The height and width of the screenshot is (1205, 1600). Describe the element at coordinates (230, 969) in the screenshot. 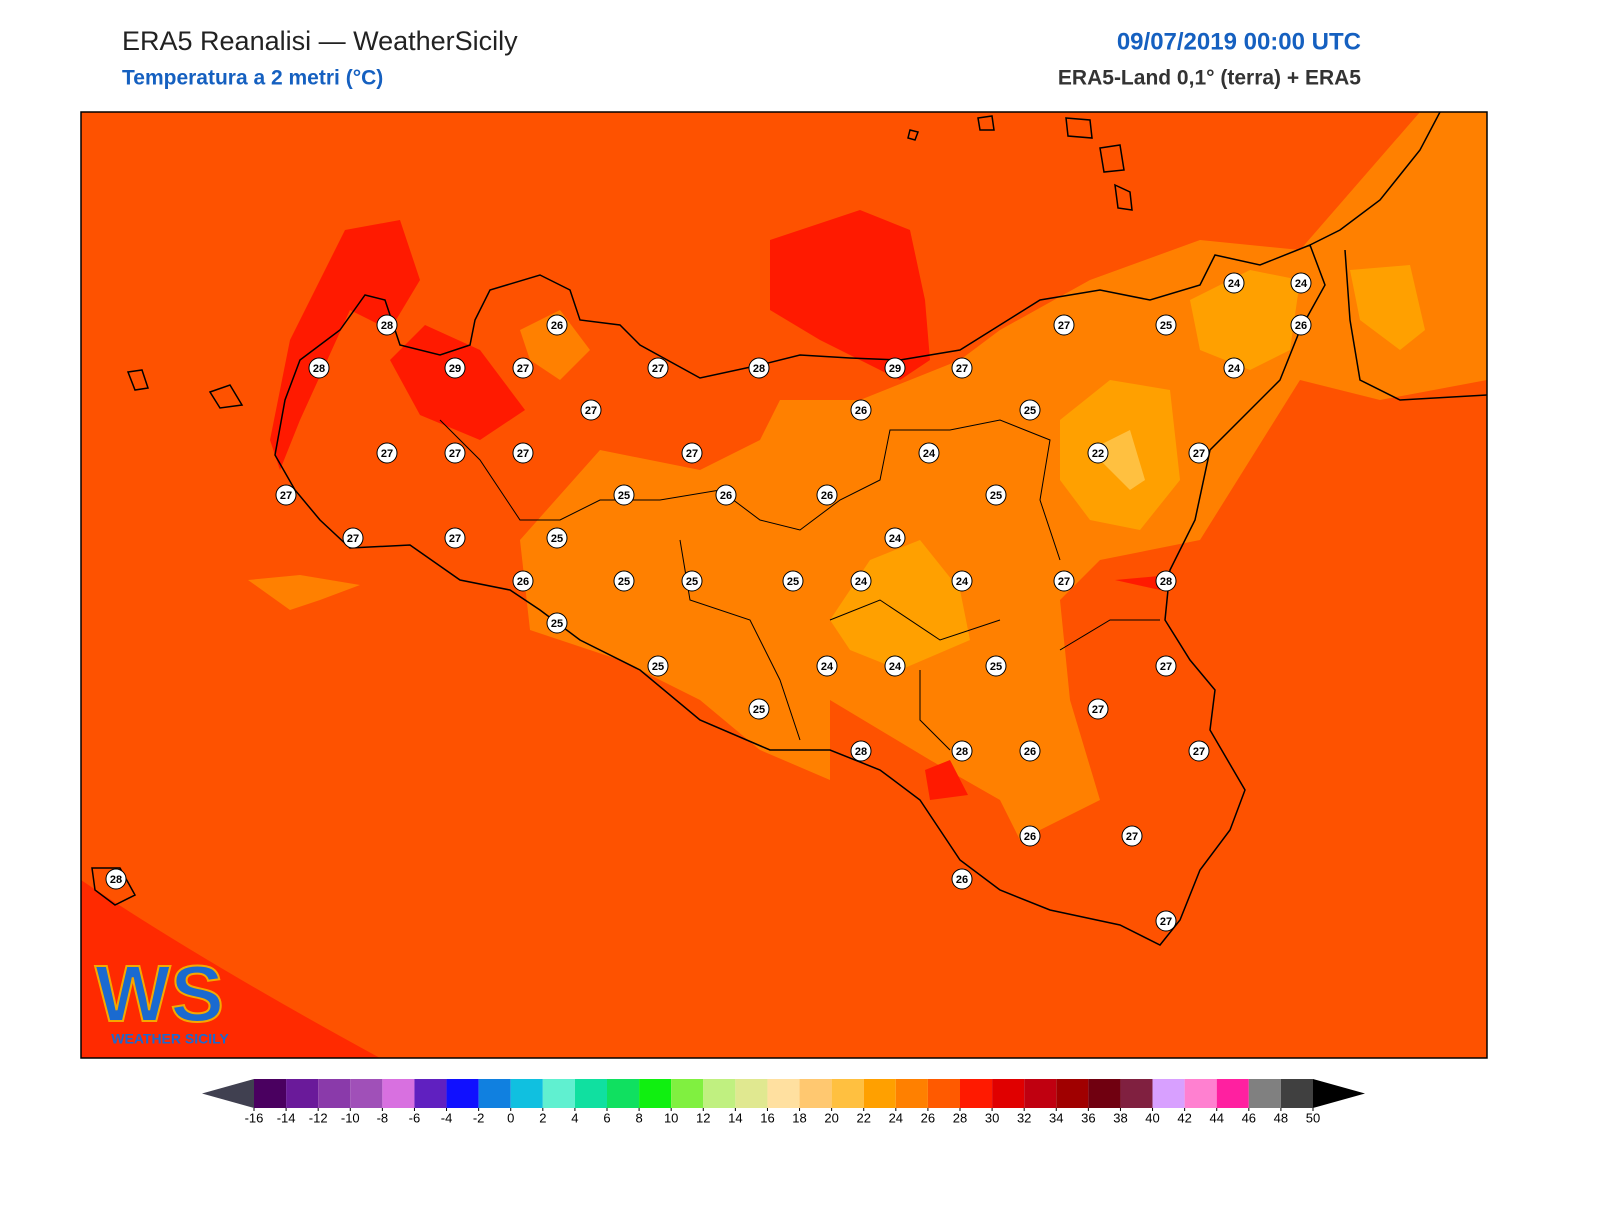

I see `warm-area` at that location.